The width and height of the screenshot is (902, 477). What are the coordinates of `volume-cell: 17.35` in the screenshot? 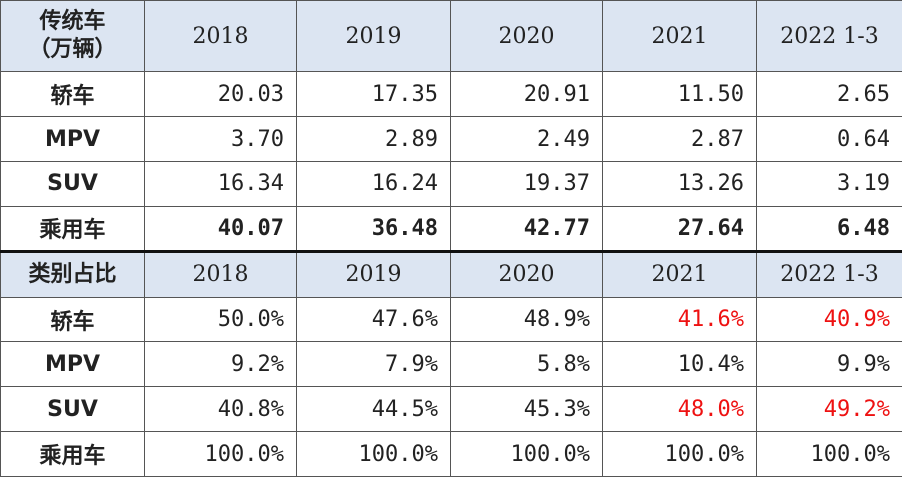 It's located at (373, 94).